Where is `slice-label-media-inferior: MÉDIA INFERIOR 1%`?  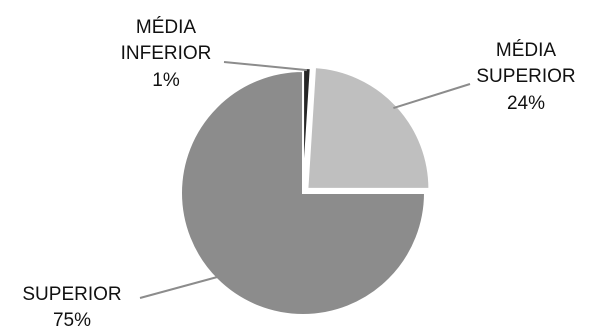
slice-label-media-inferior: MÉDIA INFERIOR 1% is located at coordinates (166, 54).